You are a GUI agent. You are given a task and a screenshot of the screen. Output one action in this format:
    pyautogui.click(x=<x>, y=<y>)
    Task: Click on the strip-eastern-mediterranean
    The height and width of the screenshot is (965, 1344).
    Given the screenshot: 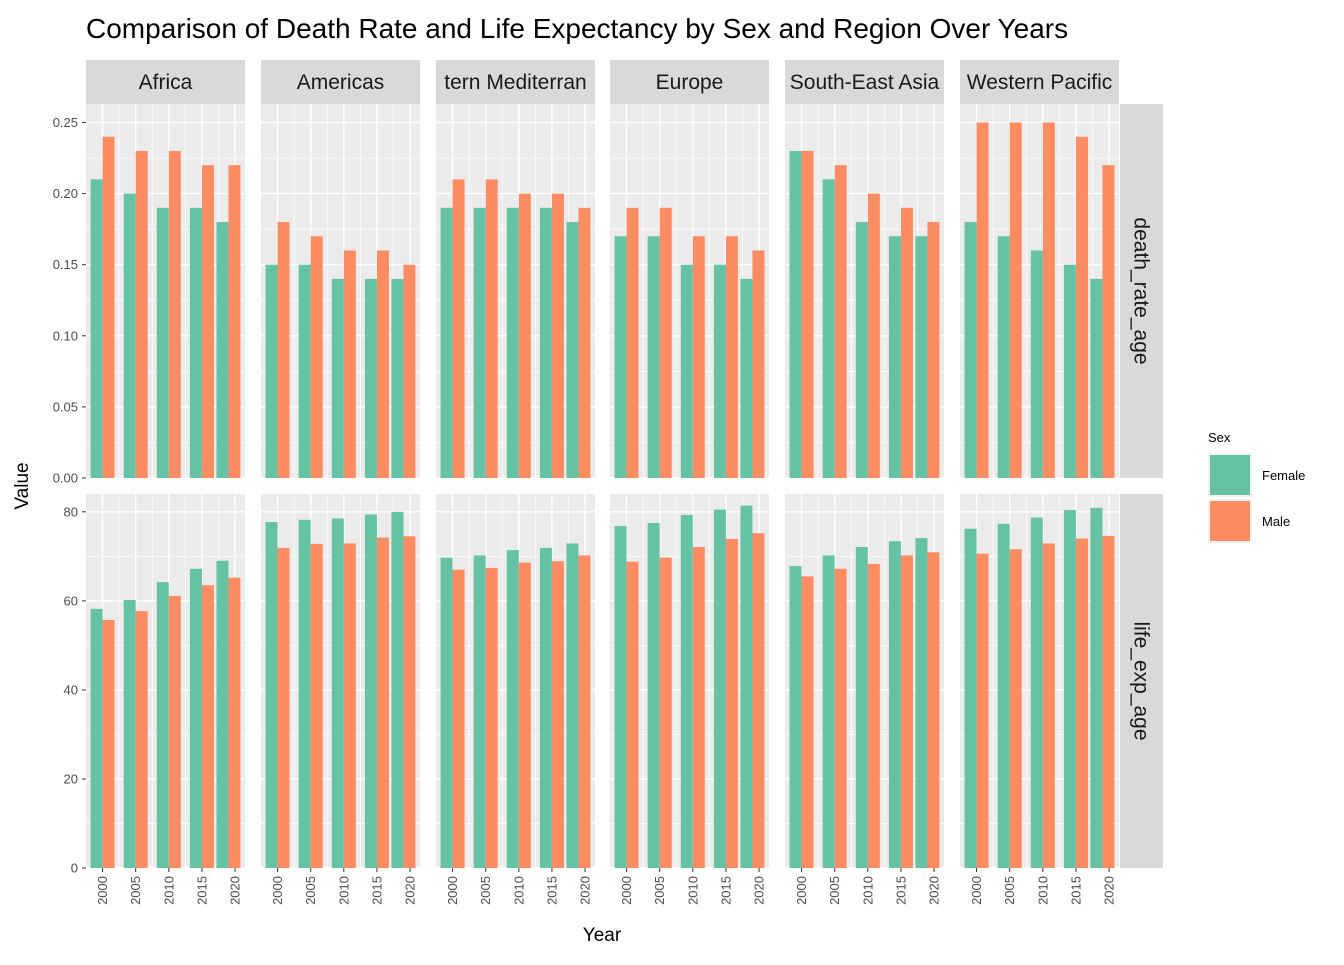 What is the action you would take?
    pyautogui.click(x=515, y=82)
    